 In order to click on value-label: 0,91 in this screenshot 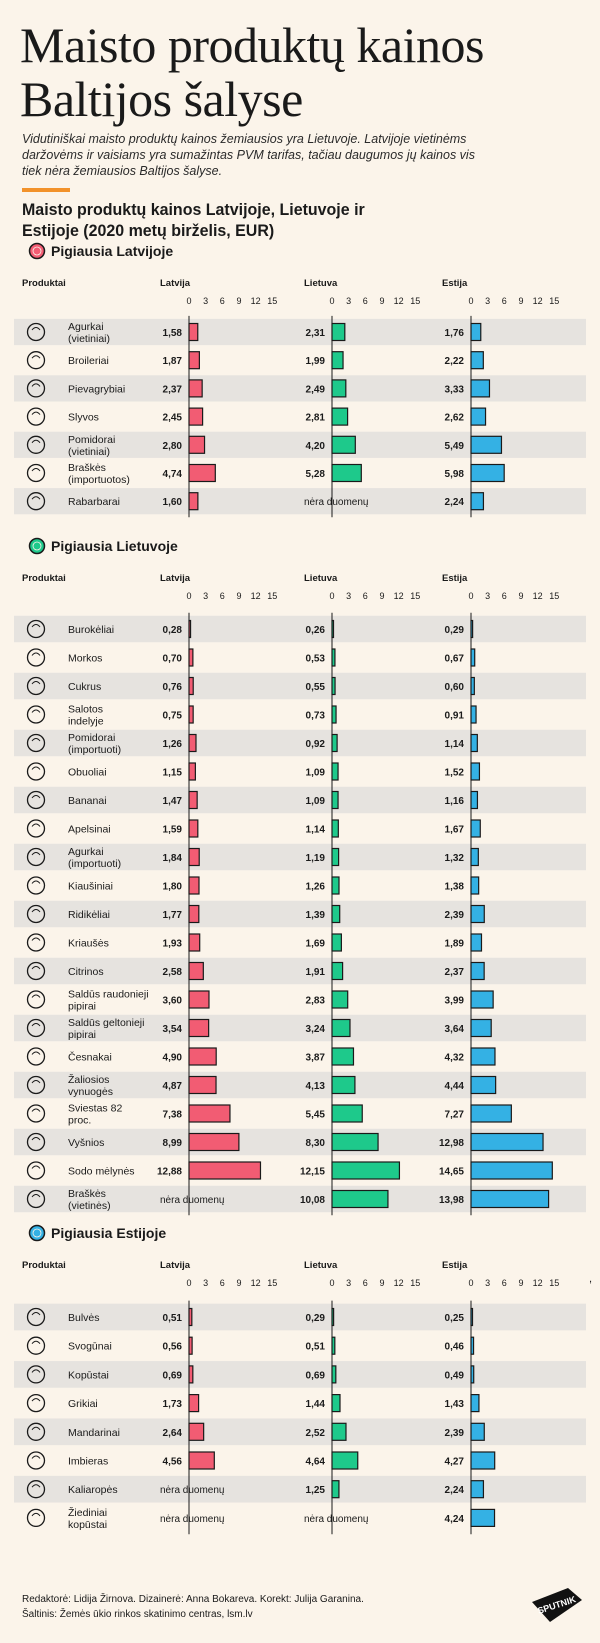, I will do `click(455, 716)`.